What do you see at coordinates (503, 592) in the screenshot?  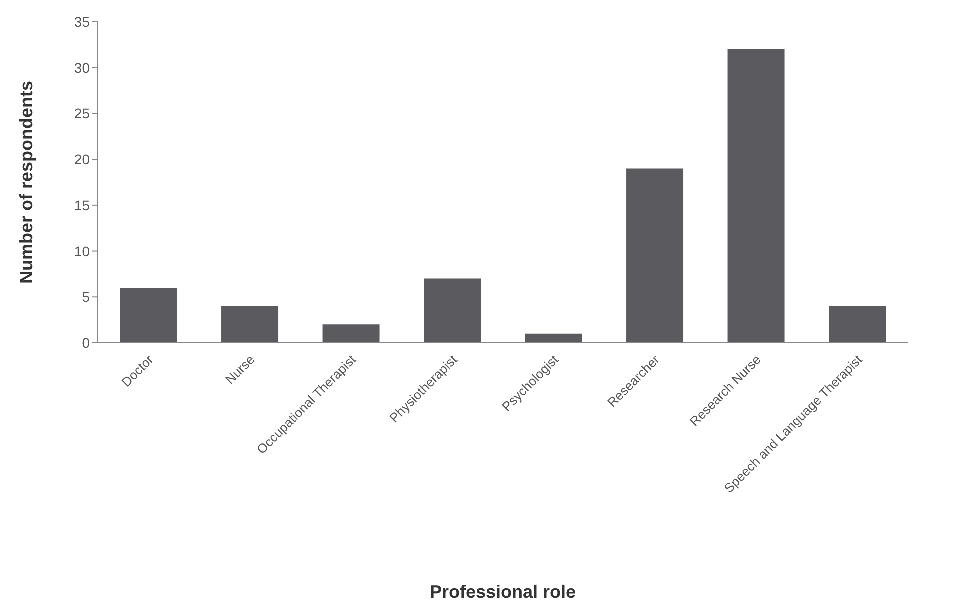 I see `x-axis-title: Professional role` at bounding box center [503, 592].